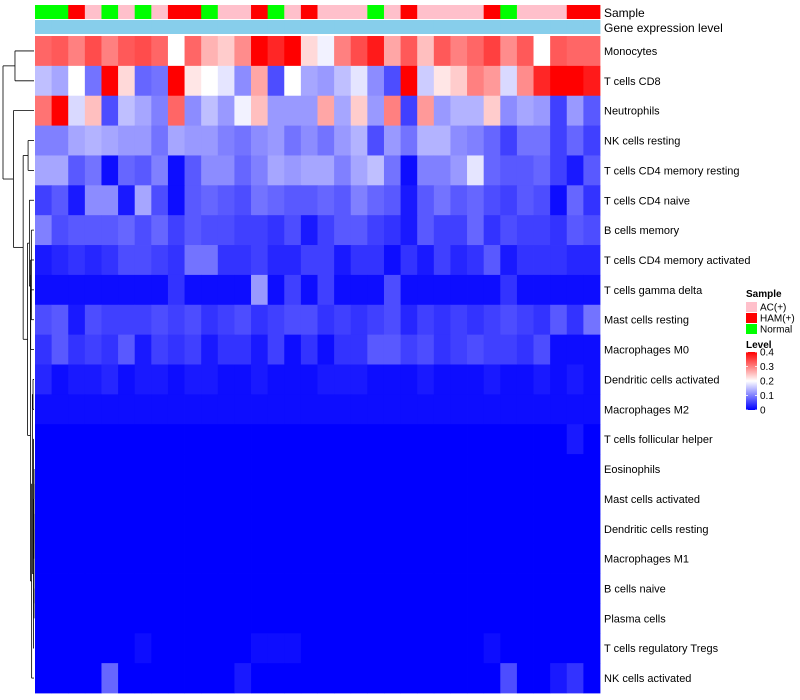 The height and width of the screenshot is (700, 800). Describe the element at coordinates (760, 382) in the screenshot. I see `level-legend-ticks: 0.4 0.3 0.2 0.1 0` at that location.